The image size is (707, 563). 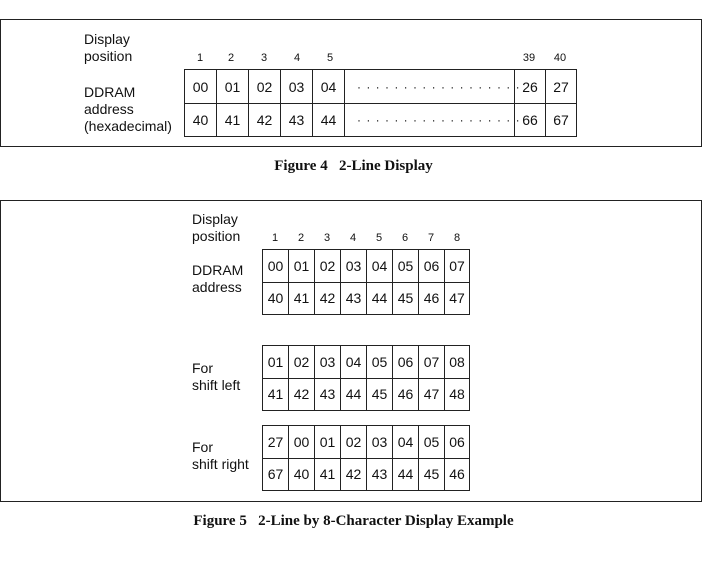 I want to click on fig4-cell: 43, so click(x=297, y=120).